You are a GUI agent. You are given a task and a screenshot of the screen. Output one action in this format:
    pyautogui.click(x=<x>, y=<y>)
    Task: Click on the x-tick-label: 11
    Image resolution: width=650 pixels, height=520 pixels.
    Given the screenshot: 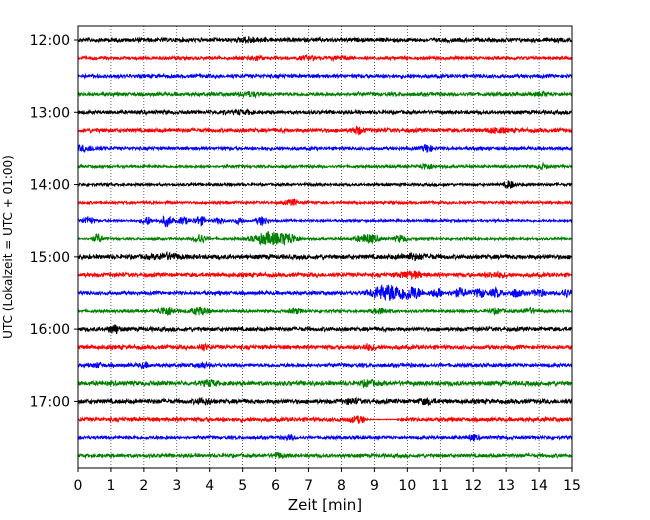 What is the action you would take?
    pyautogui.click(x=440, y=486)
    